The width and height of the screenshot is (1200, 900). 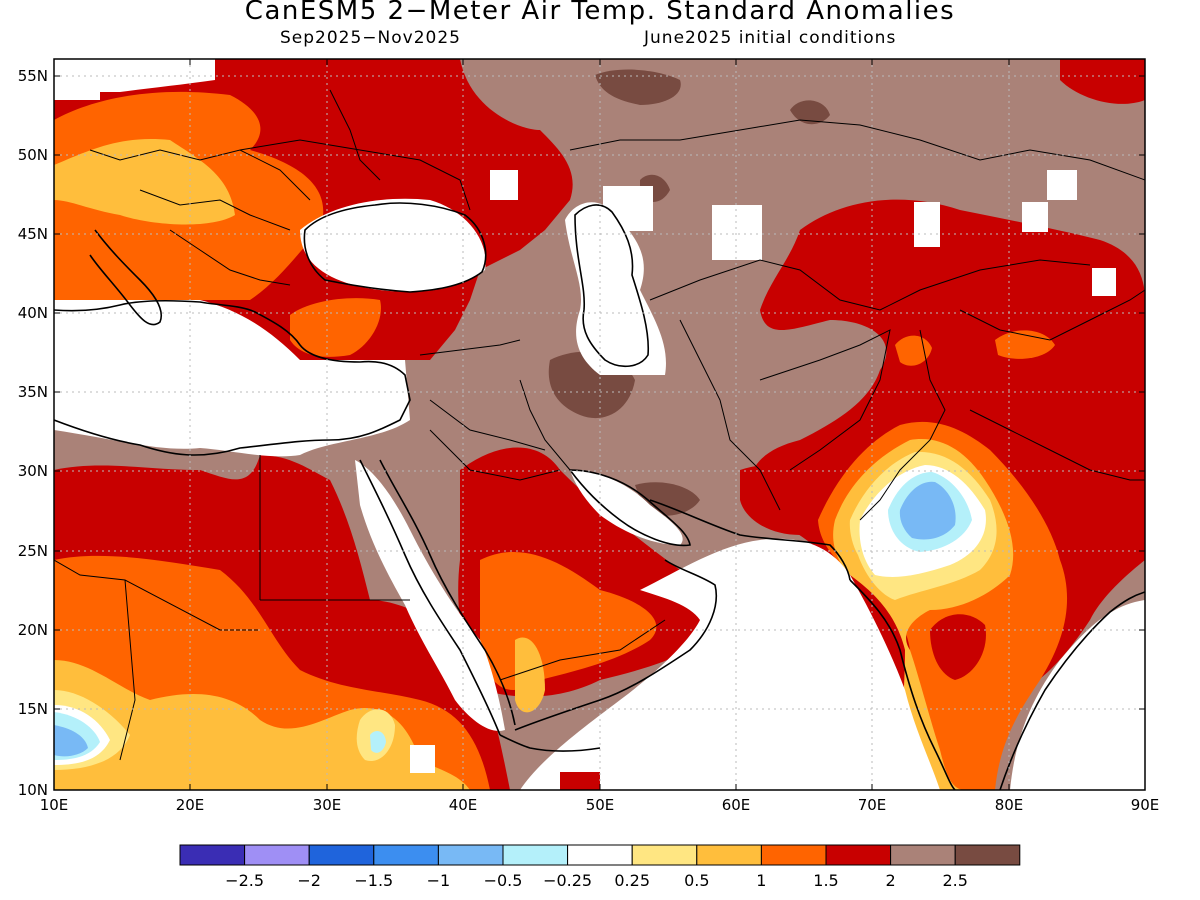 What do you see at coordinates (628, 208) in the screenshot?
I see `mask-aral` at bounding box center [628, 208].